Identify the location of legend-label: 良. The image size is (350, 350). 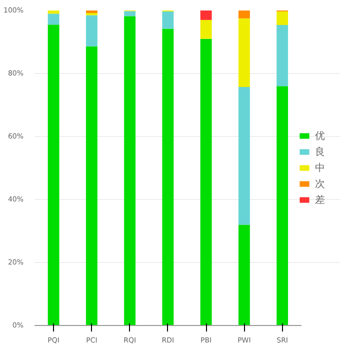
(320, 152).